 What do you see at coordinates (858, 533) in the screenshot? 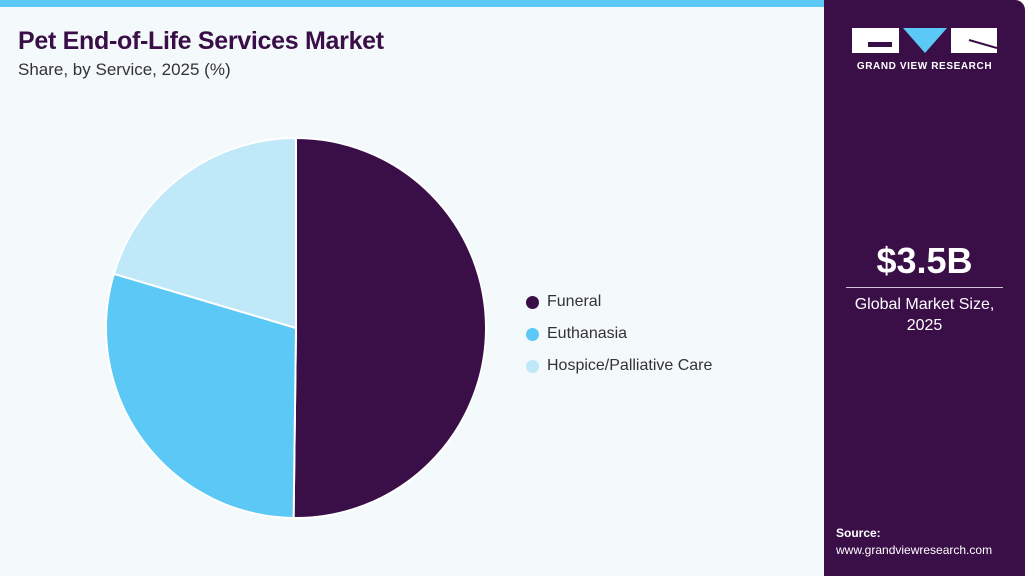
I see `source-label: Source:` at bounding box center [858, 533].